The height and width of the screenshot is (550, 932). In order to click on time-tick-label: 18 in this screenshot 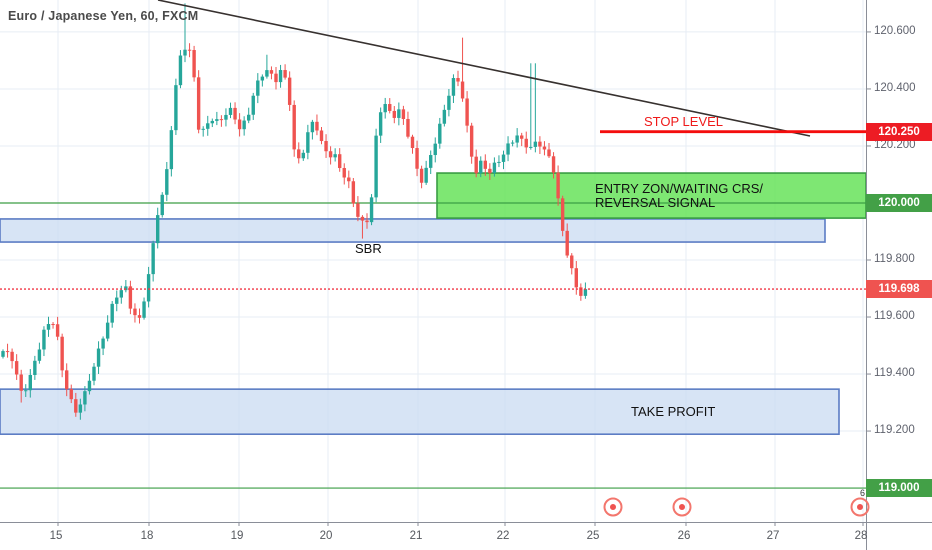, I will do `click(147, 536)`.